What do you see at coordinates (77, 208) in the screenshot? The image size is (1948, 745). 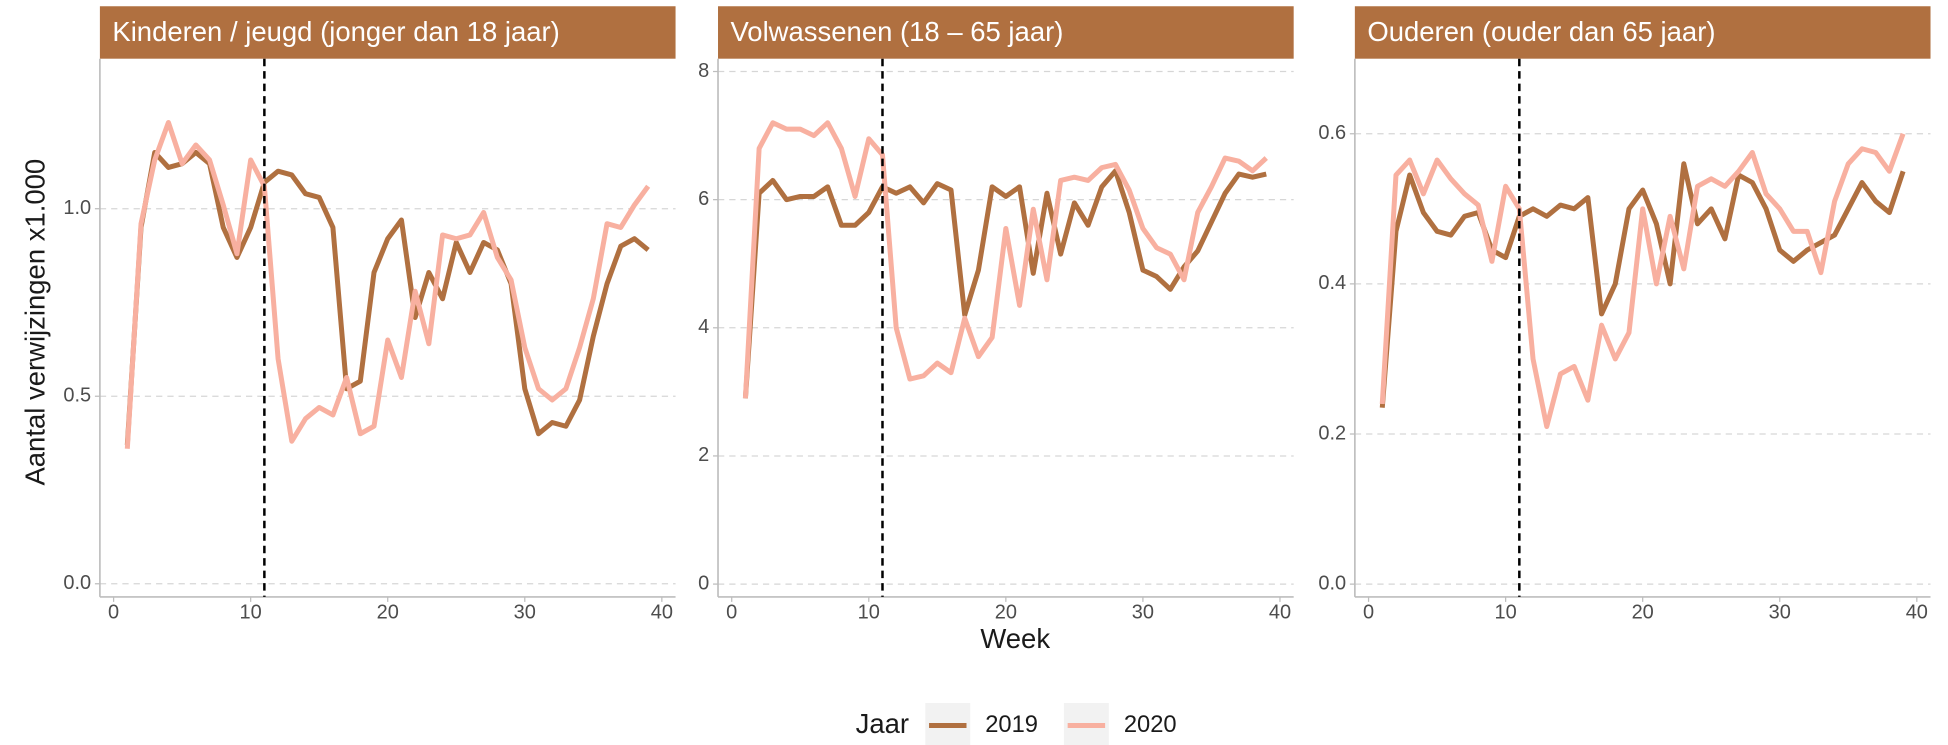 I see `y-tick-label: 1.0` at bounding box center [77, 208].